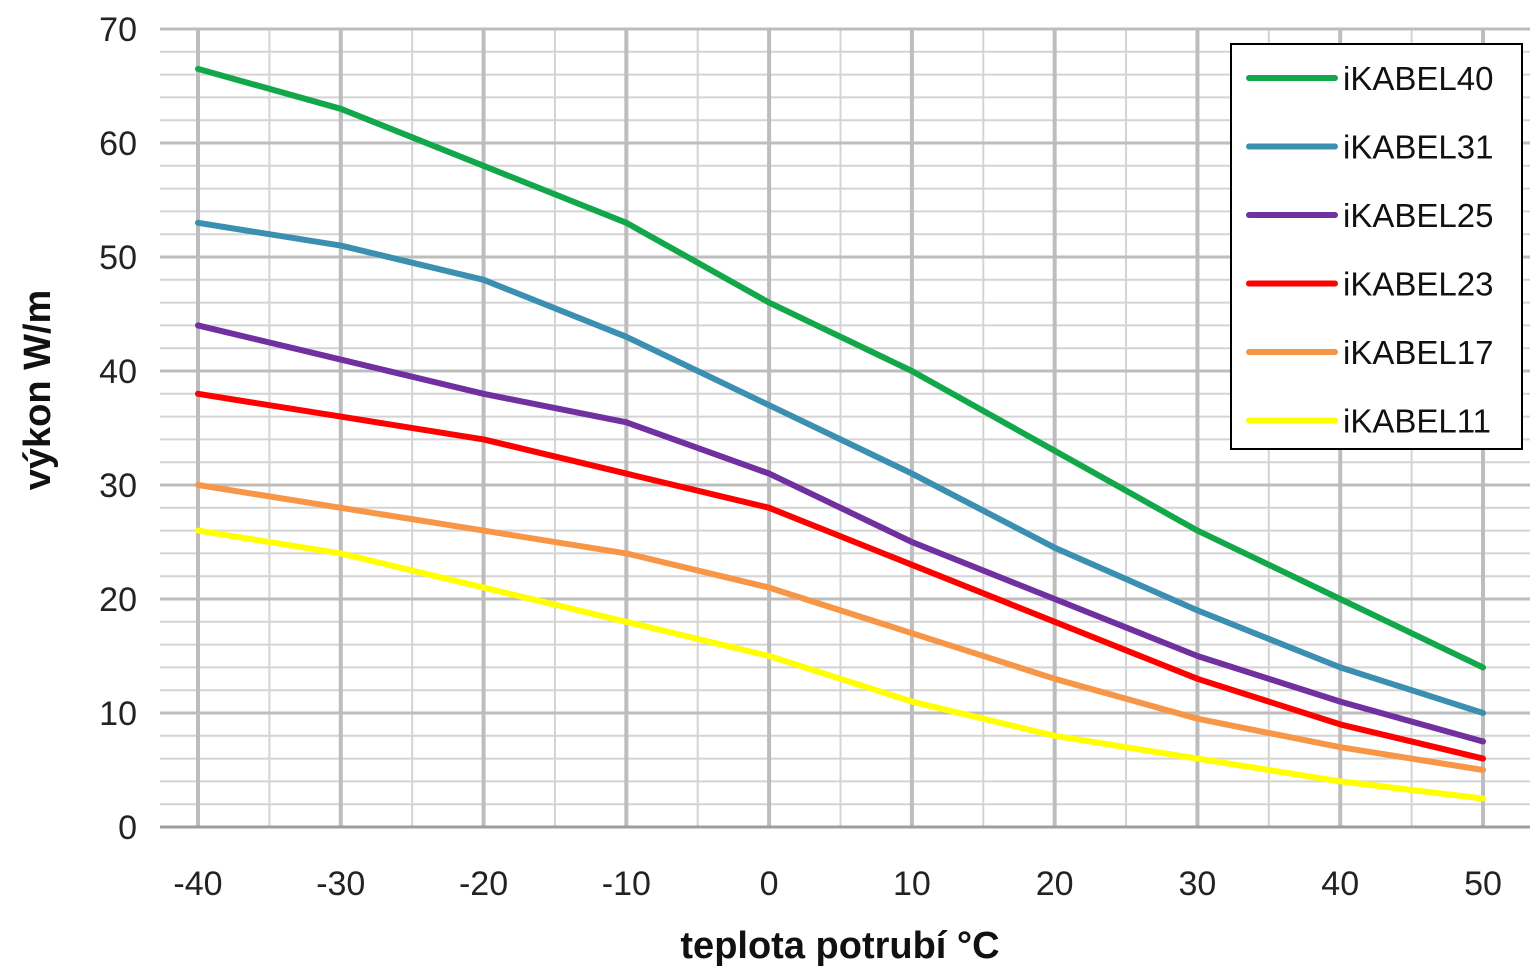 This screenshot has width=1540, height=968. I want to click on x-tick-label: 20, so click(1055, 884).